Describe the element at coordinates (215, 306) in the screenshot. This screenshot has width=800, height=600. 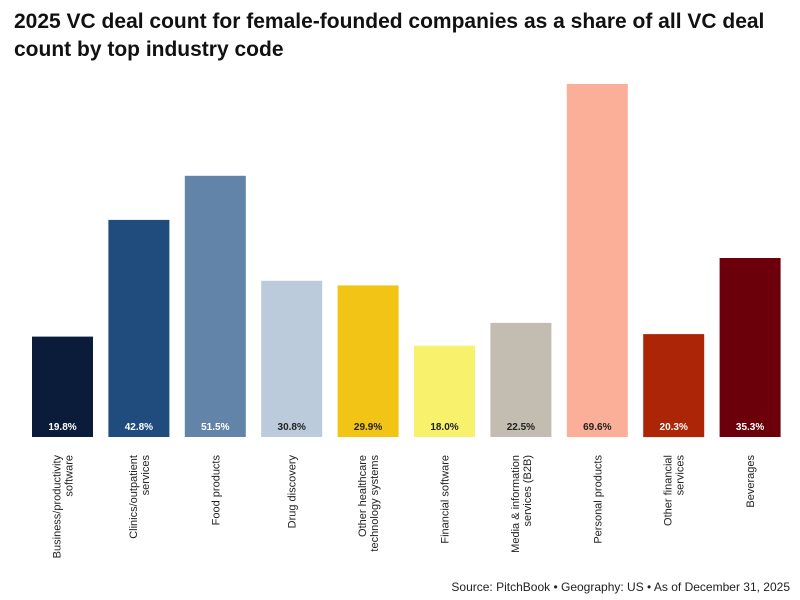
I see `bar-food-products` at that location.